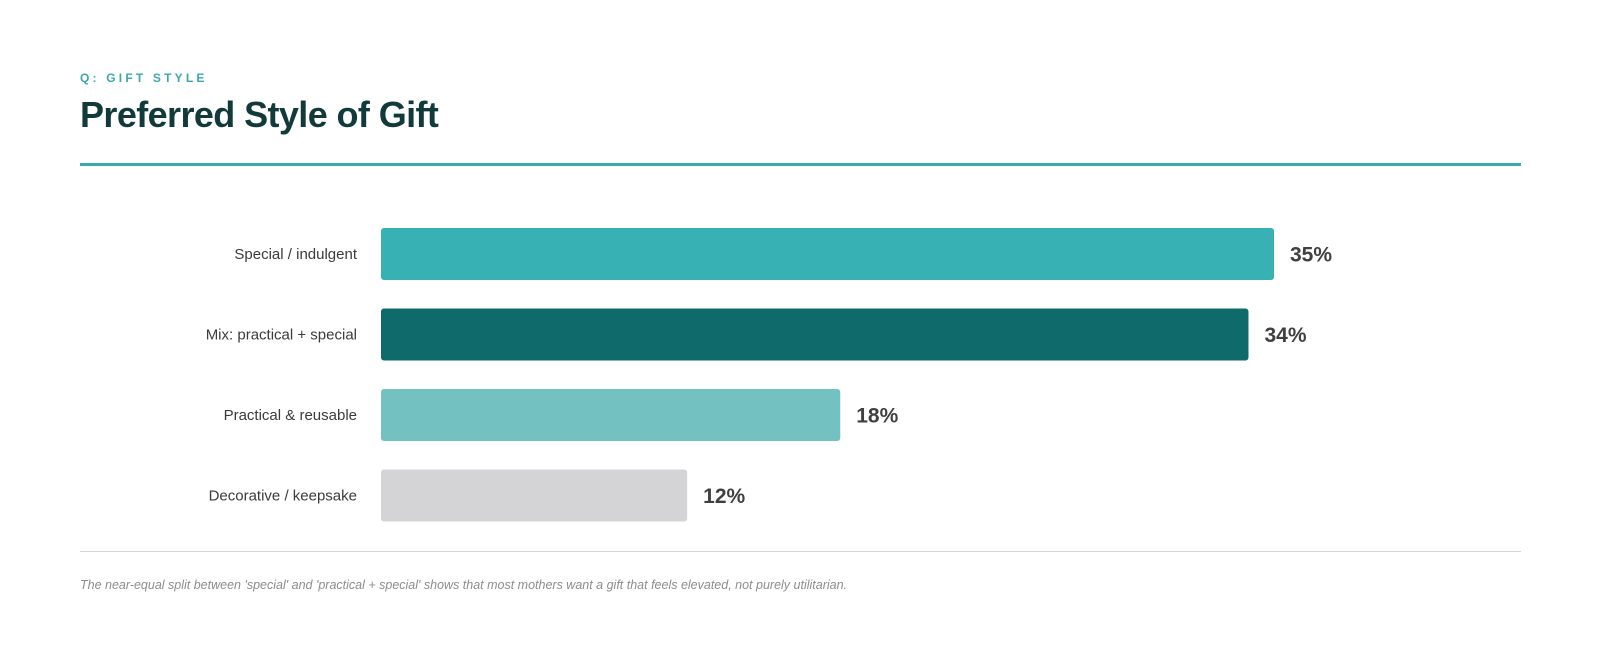  I want to click on category-label-special-indulgent: Special / indulgent, so click(295, 254).